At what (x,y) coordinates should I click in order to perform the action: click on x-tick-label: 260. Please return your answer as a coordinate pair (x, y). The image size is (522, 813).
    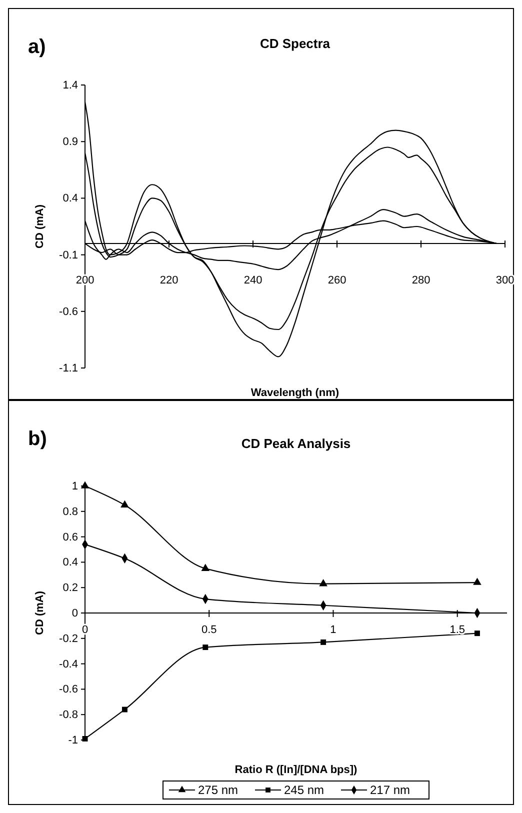
    Looking at the image, I should click on (337, 280).